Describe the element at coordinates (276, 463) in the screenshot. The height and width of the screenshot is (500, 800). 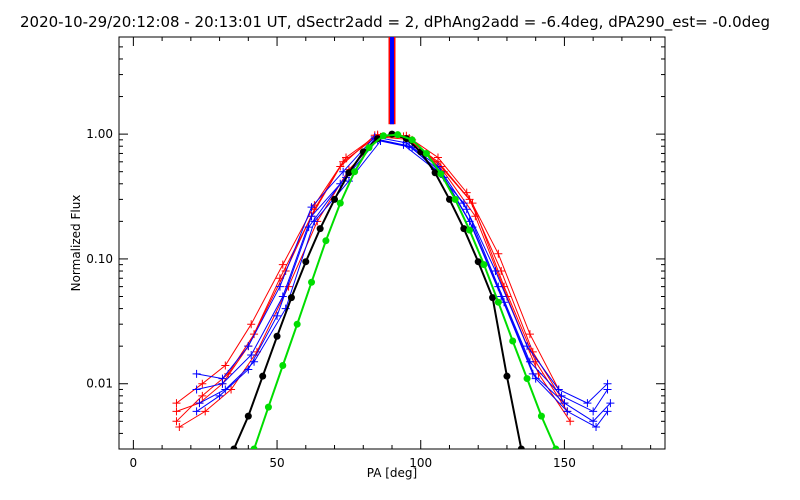
I see `x-tick-label: 50` at that location.